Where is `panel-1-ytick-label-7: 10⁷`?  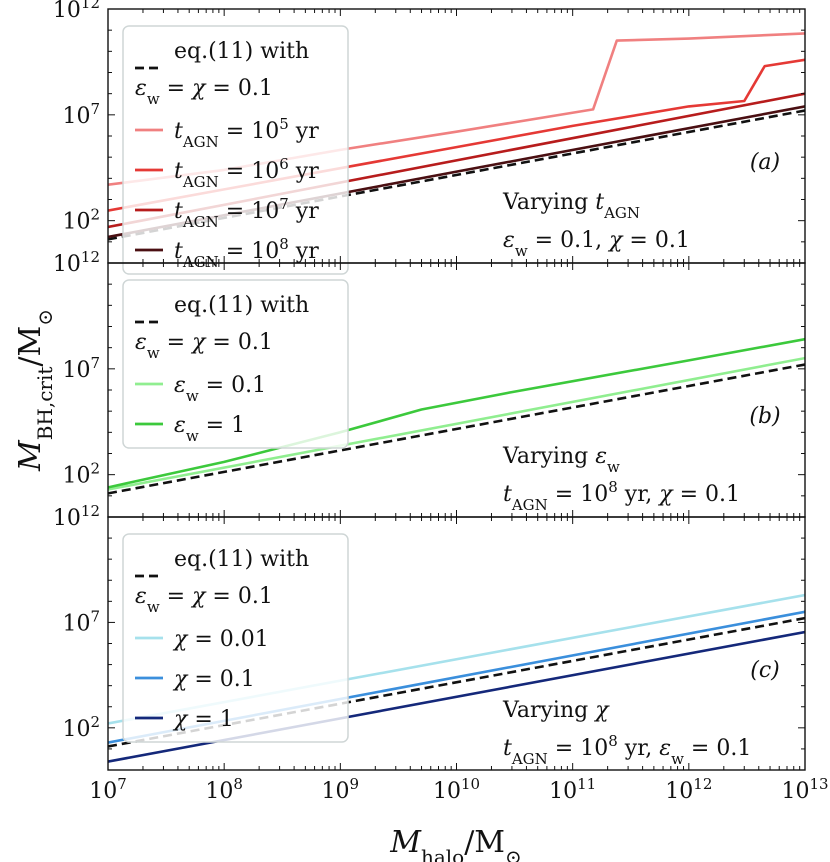
panel-1-ytick-label-7: 10⁷ is located at coordinates (81, 114).